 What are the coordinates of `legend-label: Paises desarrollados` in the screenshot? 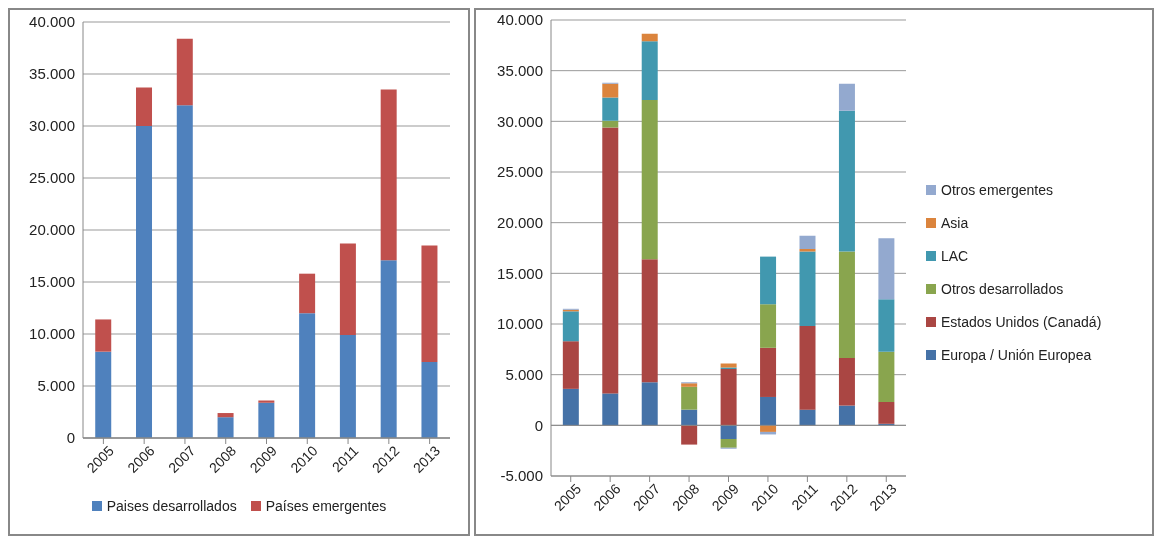 It's located at (171, 506).